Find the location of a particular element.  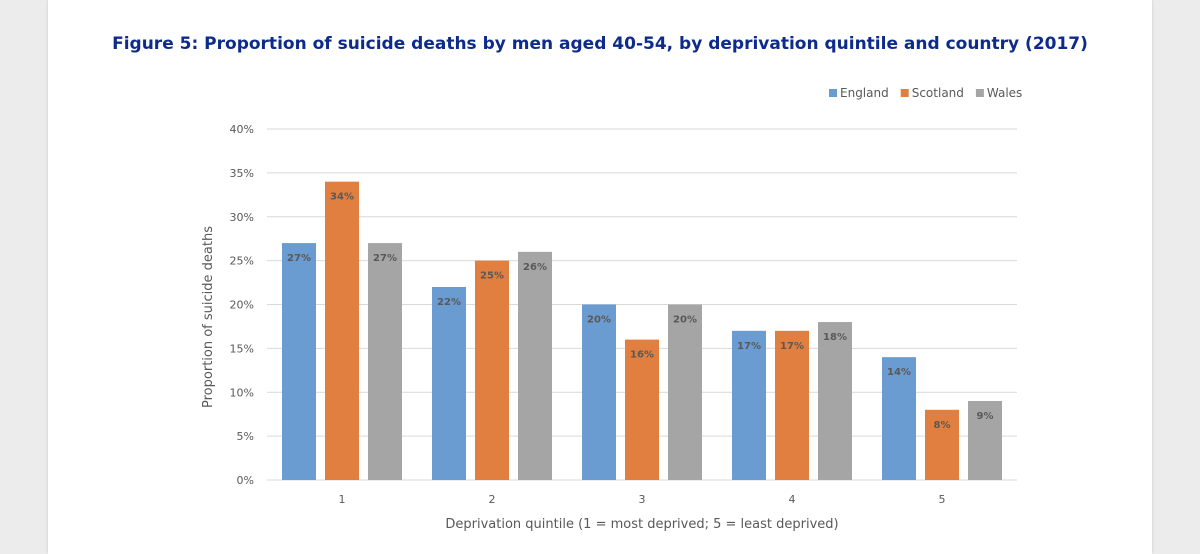

y-axis-ticks: 0% 5% 10% 15% 20% 25% 30% 35% 40% is located at coordinates (242, 305).